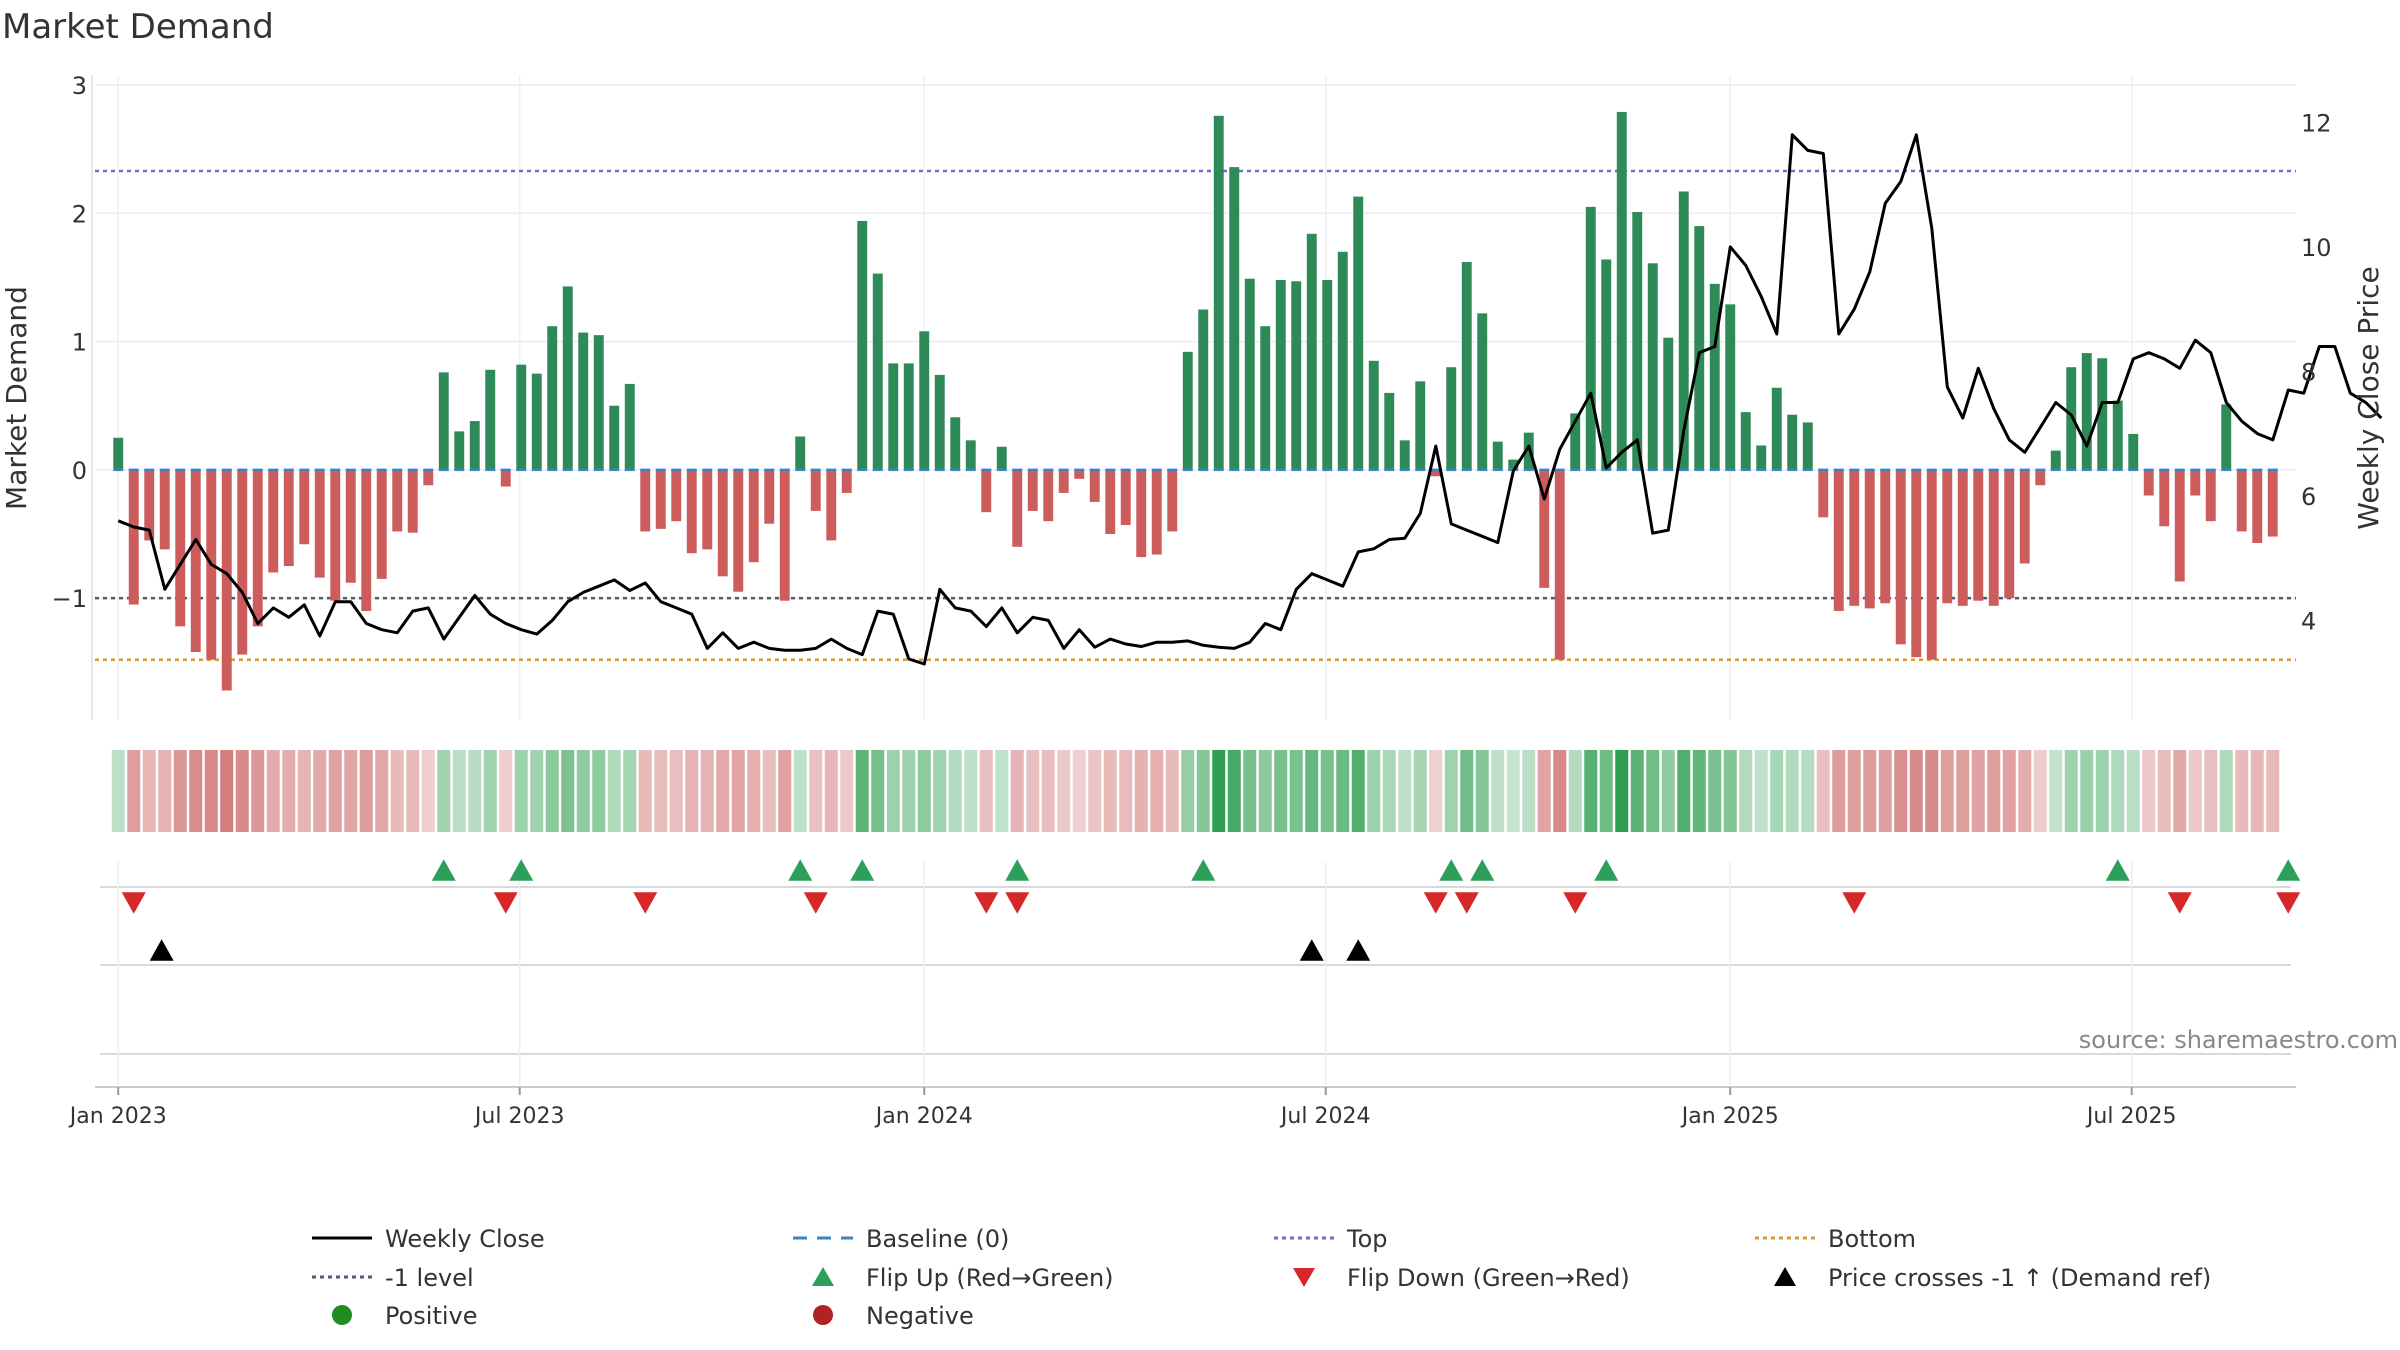  What do you see at coordinates (2131, 1116) in the screenshot?
I see `x-tick-label: Jul 2025` at bounding box center [2131, 1116].